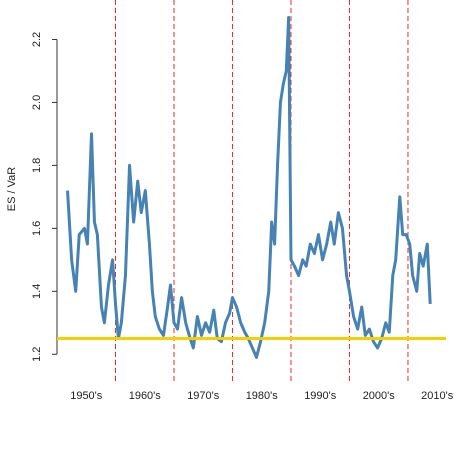  What do you see at coordinates (262, 396) in the screenshot?
I see `x-tick-label: 1980's` at bounding box center [262, 396].